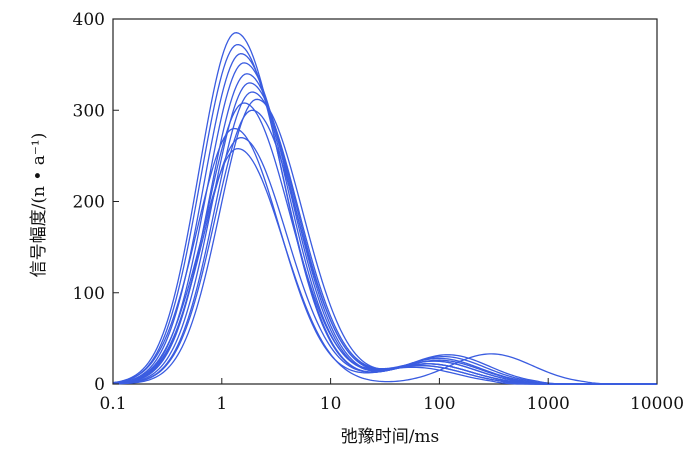 The height and width of the screenshot is (469, 700). I want to click on x-tick-label: 1000, so click(548, 404).